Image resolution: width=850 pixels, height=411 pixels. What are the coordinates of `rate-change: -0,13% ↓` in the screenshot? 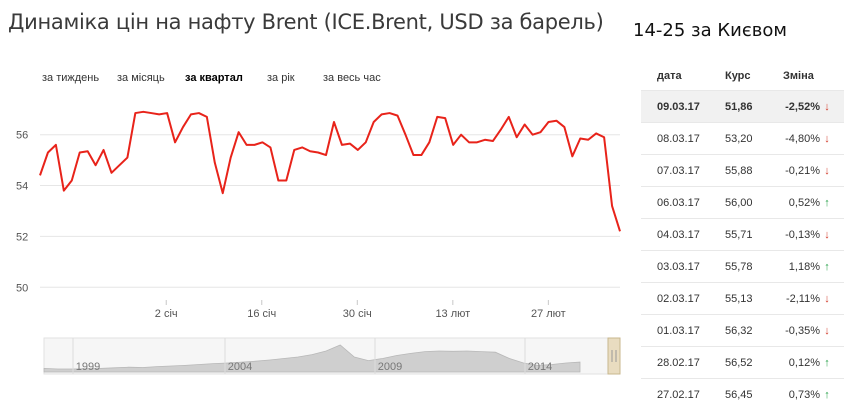 It's located at (807, 235).